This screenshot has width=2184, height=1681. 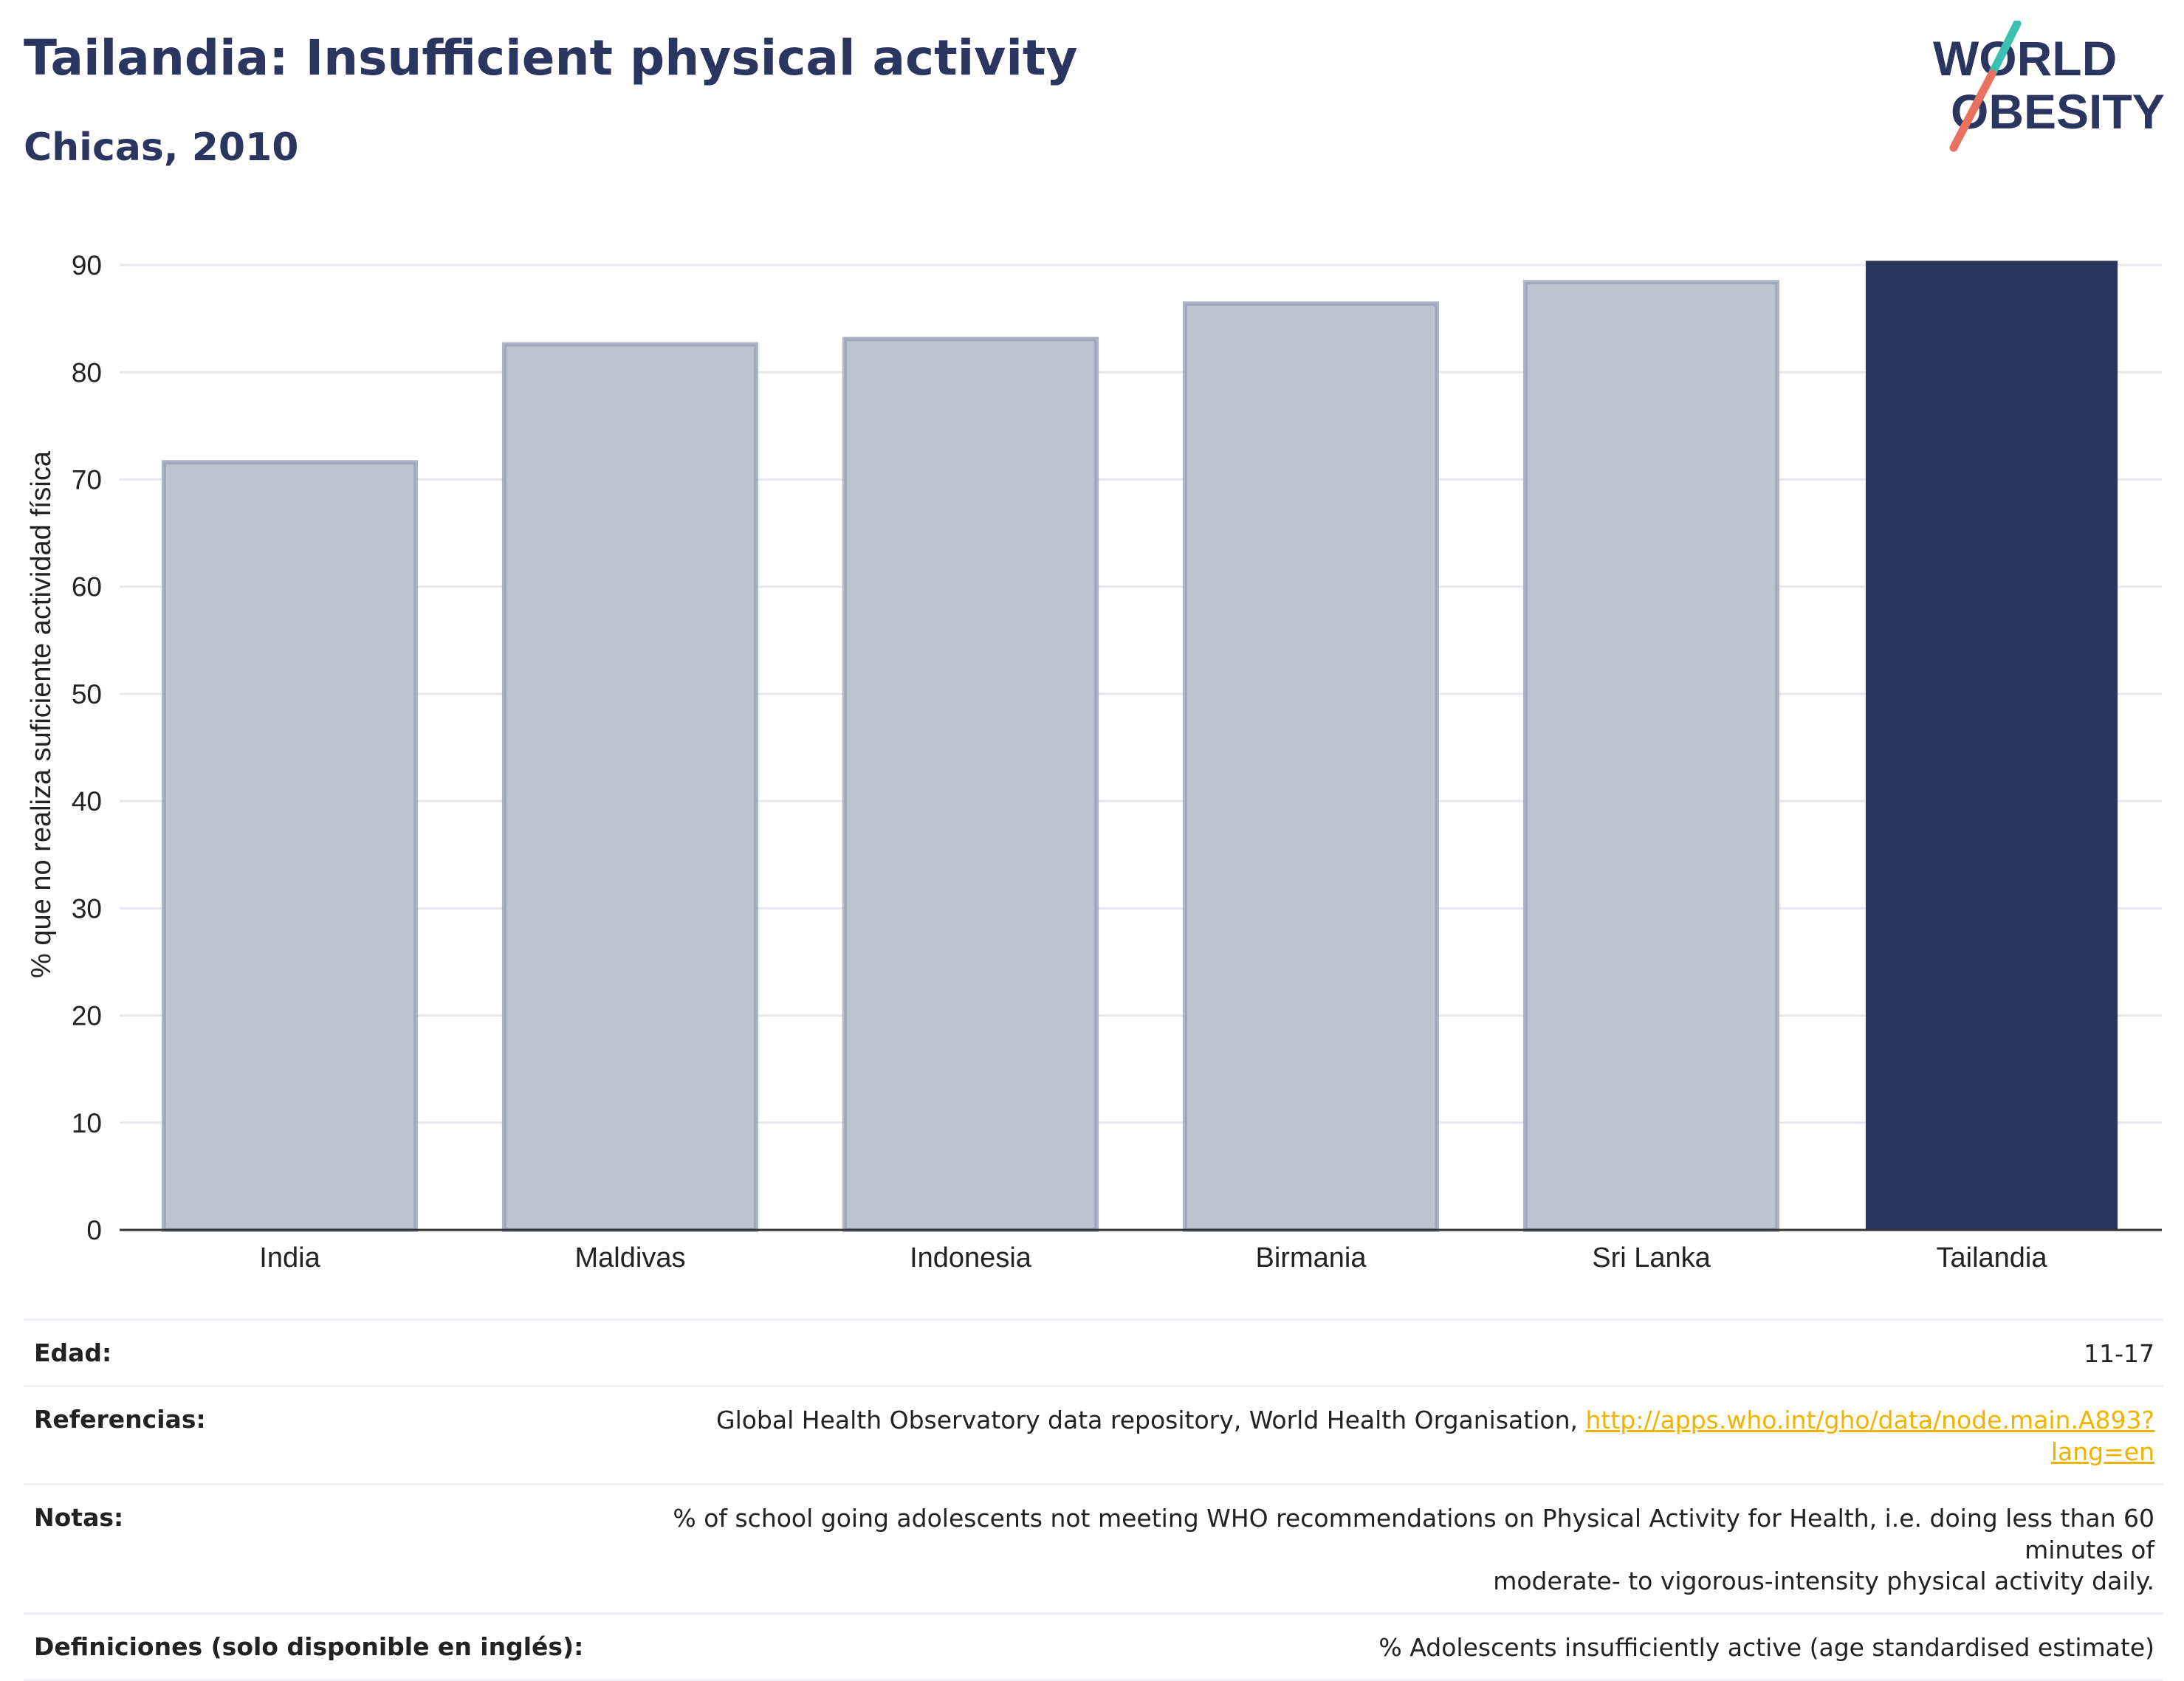 What do you see at coordinates (1311, 766) in the screenshot?
I see `bar-birmania` at bounding box center [1311, 766].